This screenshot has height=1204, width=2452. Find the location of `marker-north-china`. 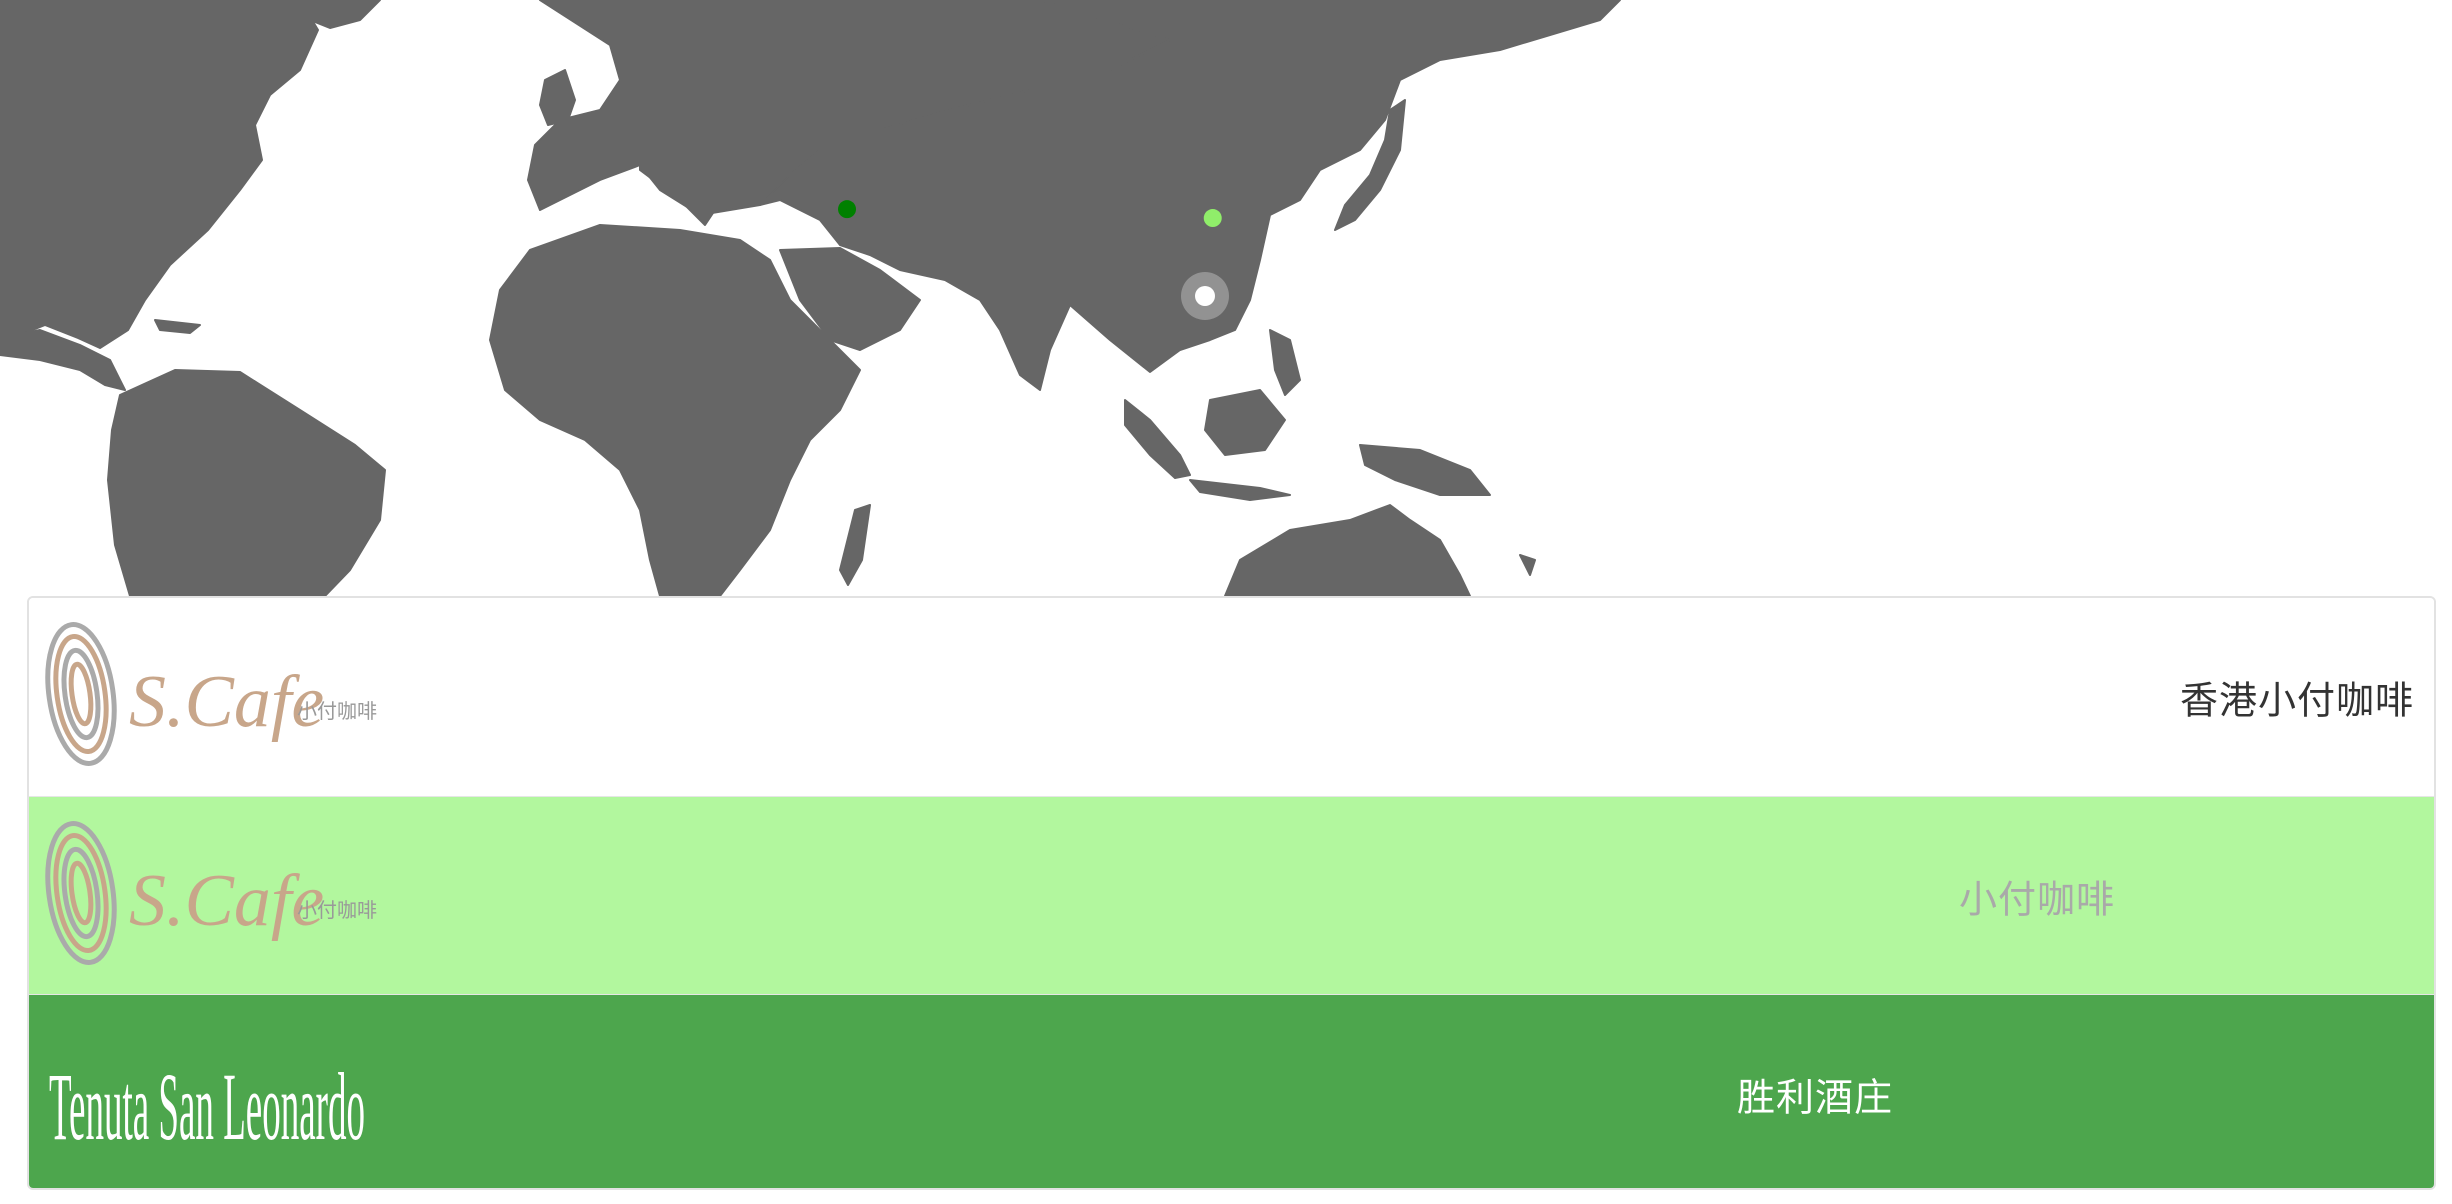

marker-north-china is located at coordinates (1212, 218).